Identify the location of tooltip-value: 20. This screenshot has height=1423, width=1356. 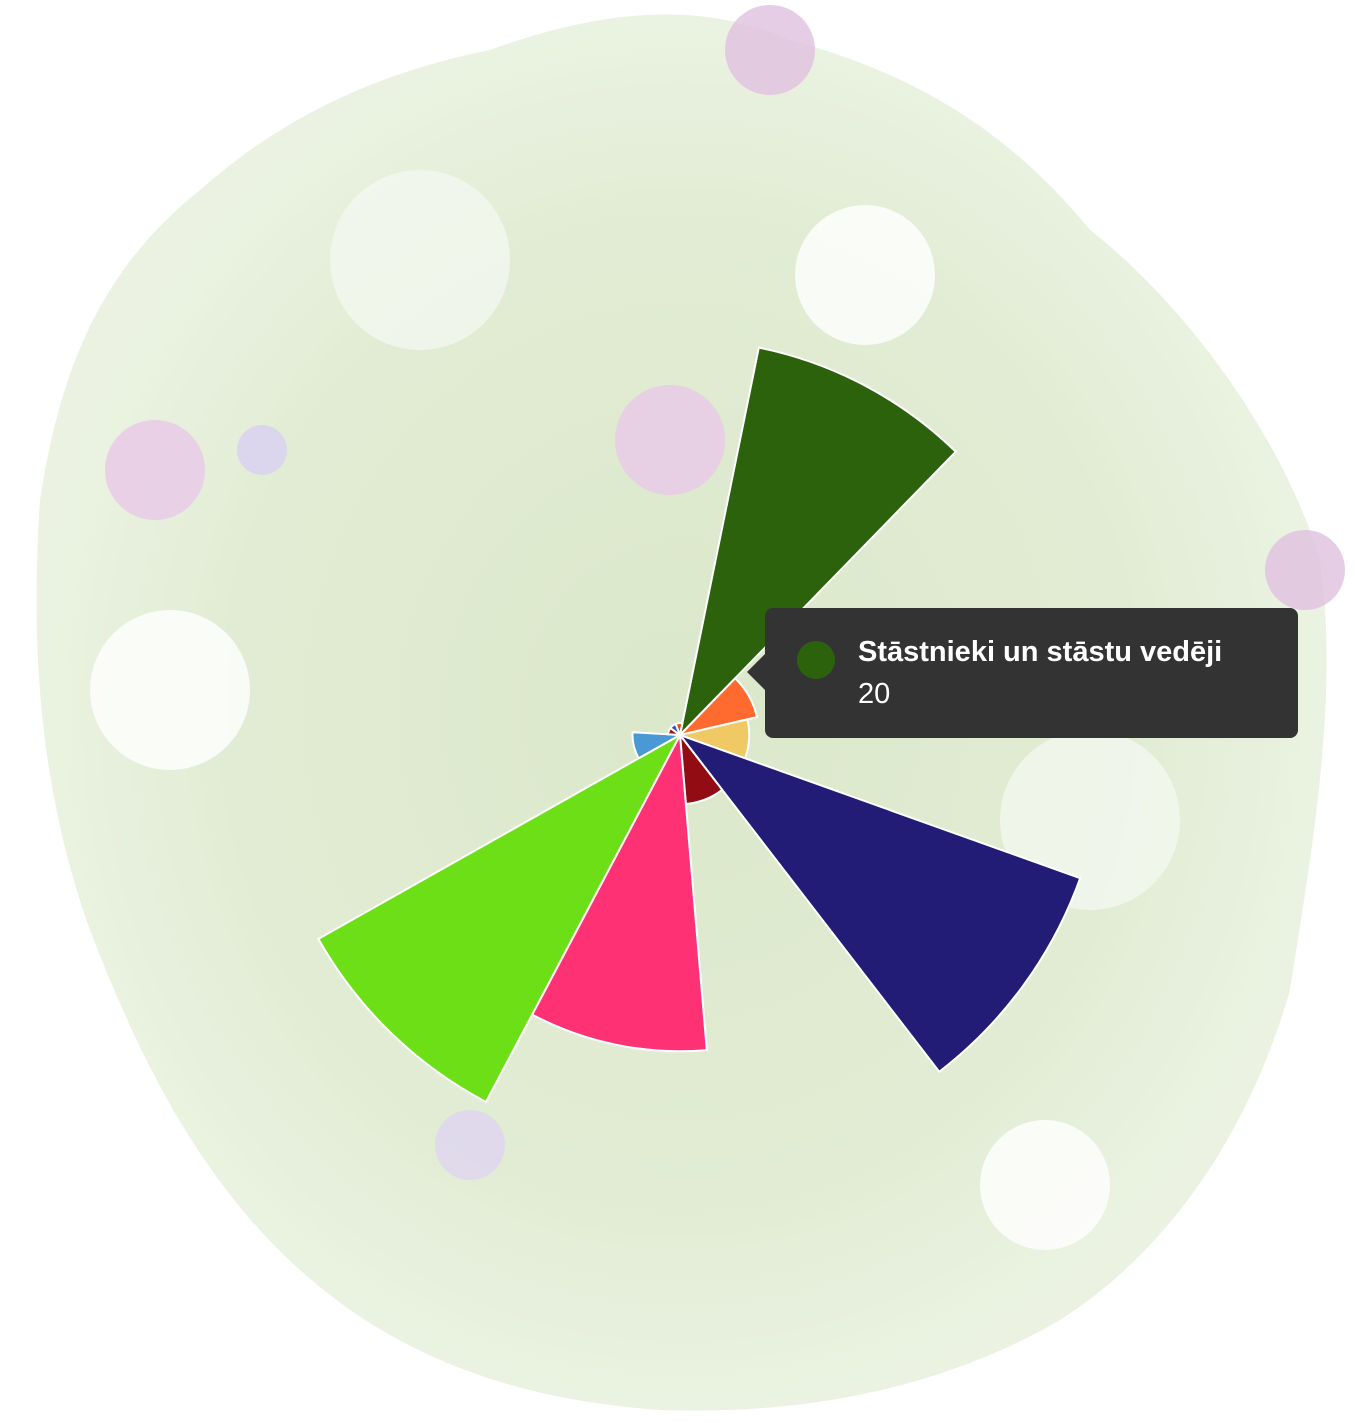
(874, 694).